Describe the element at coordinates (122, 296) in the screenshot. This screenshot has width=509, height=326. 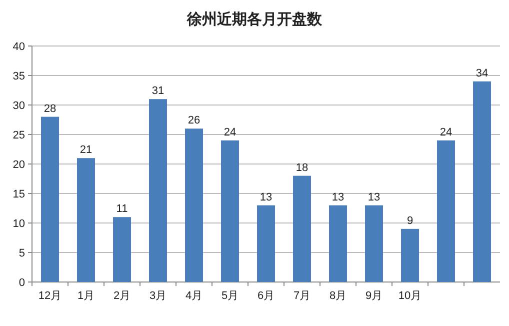
I see `x-tick-label: 2月` at that location.